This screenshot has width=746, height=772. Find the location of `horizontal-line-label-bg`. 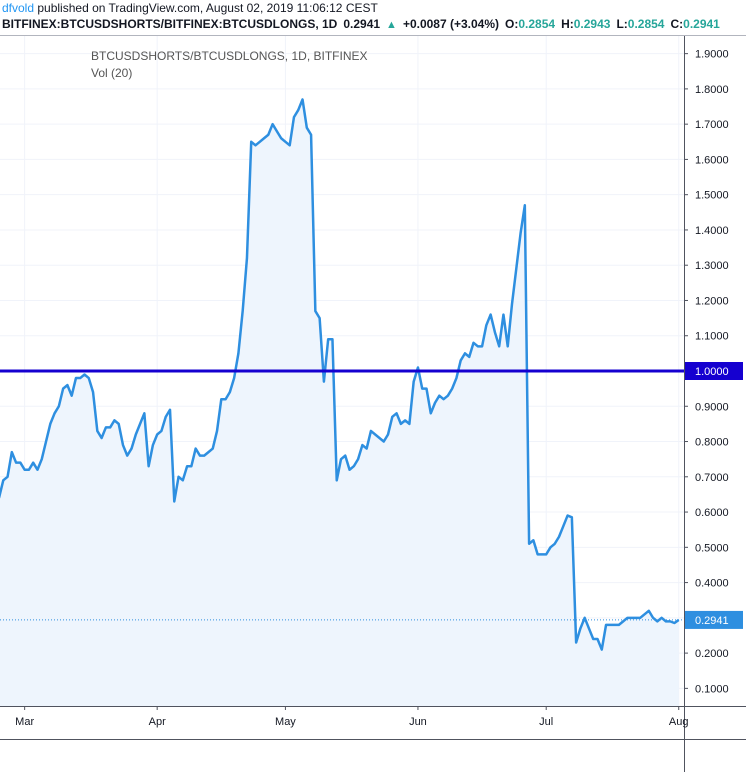

horizontal-line-label-bg is located at coordinates (714, 371).